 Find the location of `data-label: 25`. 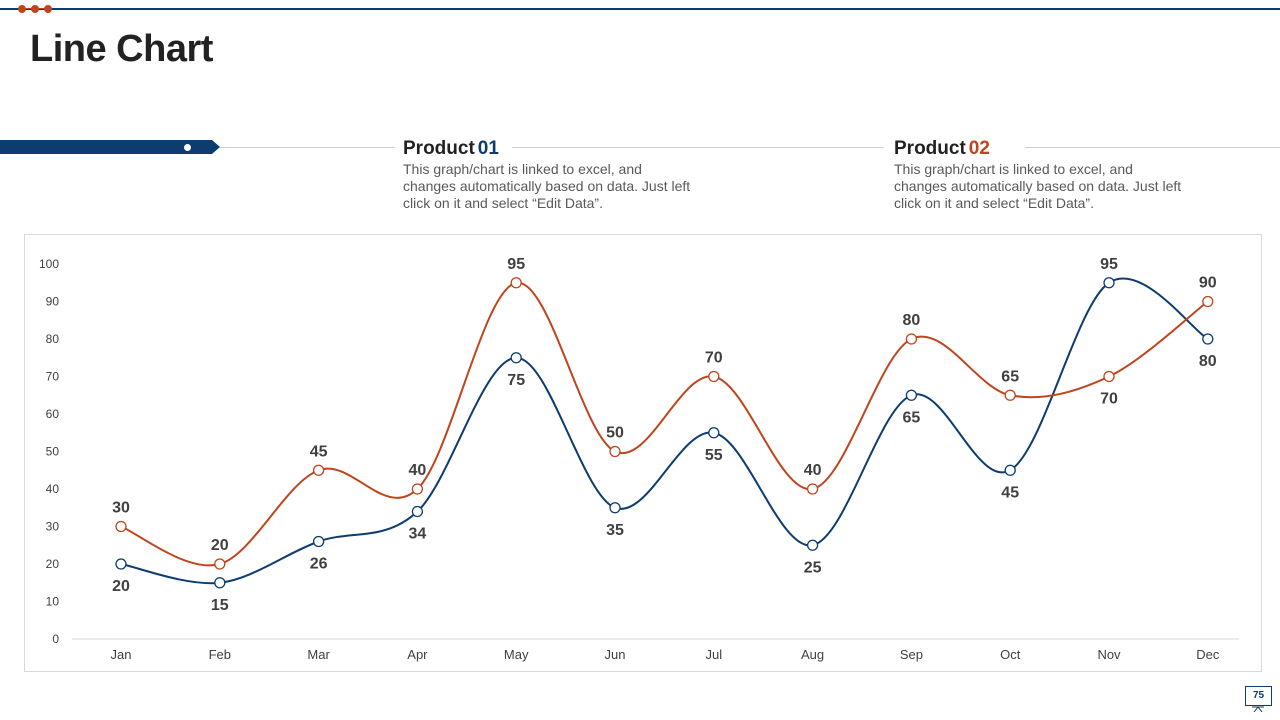

data-label: 25 is located at coordinates (813, 567).